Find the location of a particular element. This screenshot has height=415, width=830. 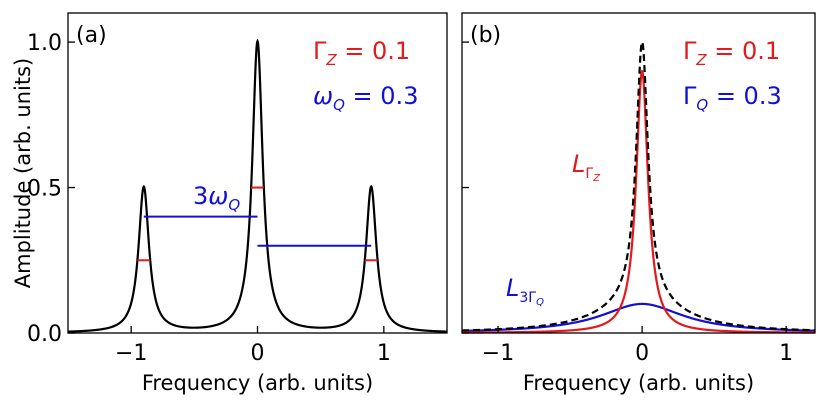

panel-a-legend: ΓZ = 0.1ωQ = 0.3 is located at coordinates (365, 75).